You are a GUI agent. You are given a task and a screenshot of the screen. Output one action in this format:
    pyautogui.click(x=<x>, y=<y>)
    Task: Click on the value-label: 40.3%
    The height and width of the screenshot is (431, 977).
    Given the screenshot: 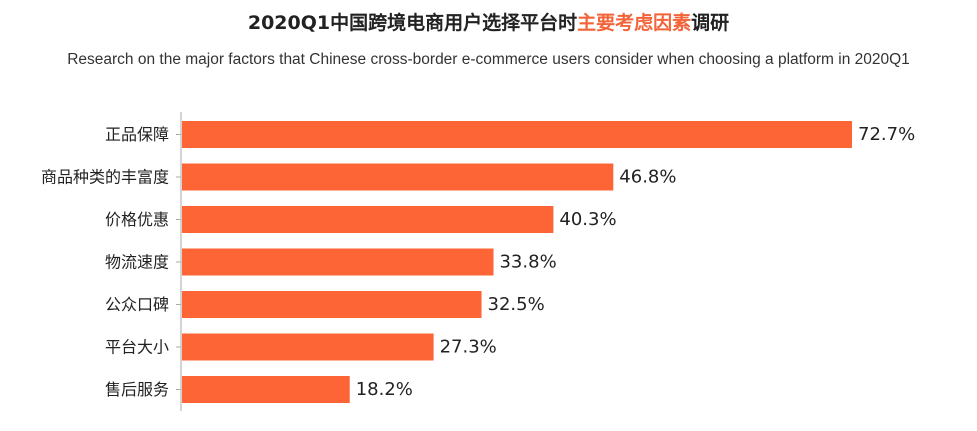 What is the action you would take?
    pyautogui.click(x=587, y=219)
    